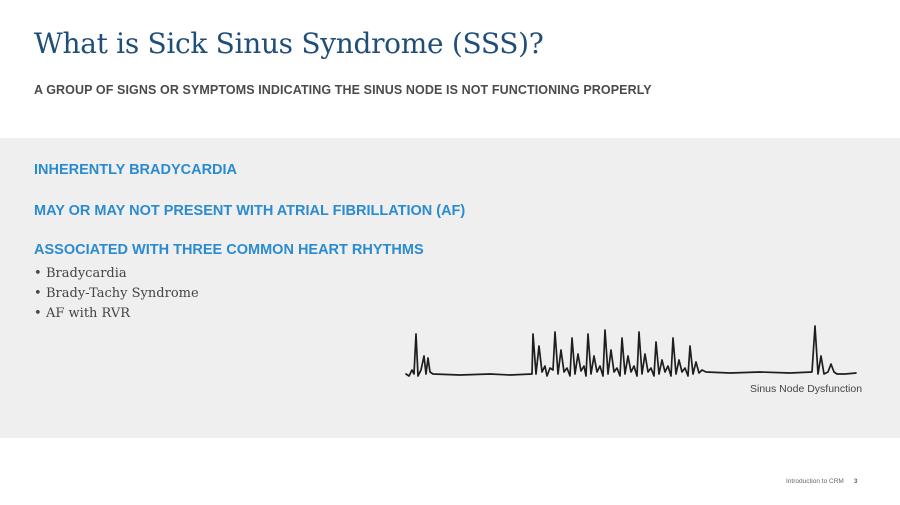  I want to click on list-item: • Brady-Tachy Syndrome, so click(116, 294).